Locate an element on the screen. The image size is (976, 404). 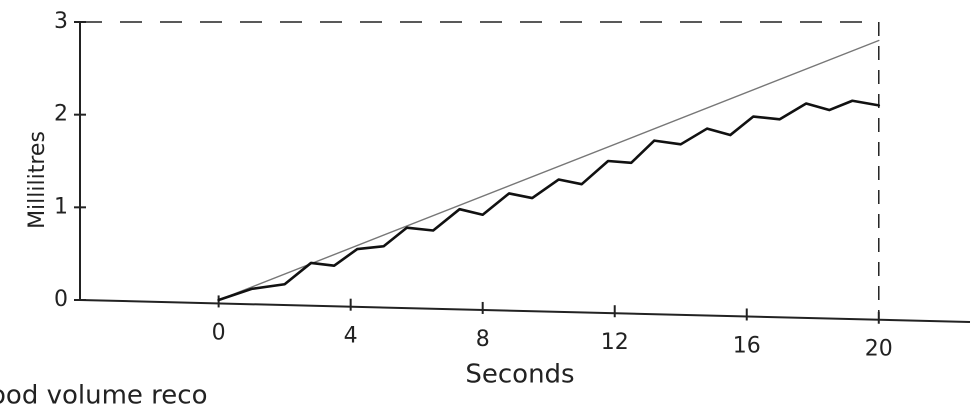
x-axis is located at coordinates (525, 311).